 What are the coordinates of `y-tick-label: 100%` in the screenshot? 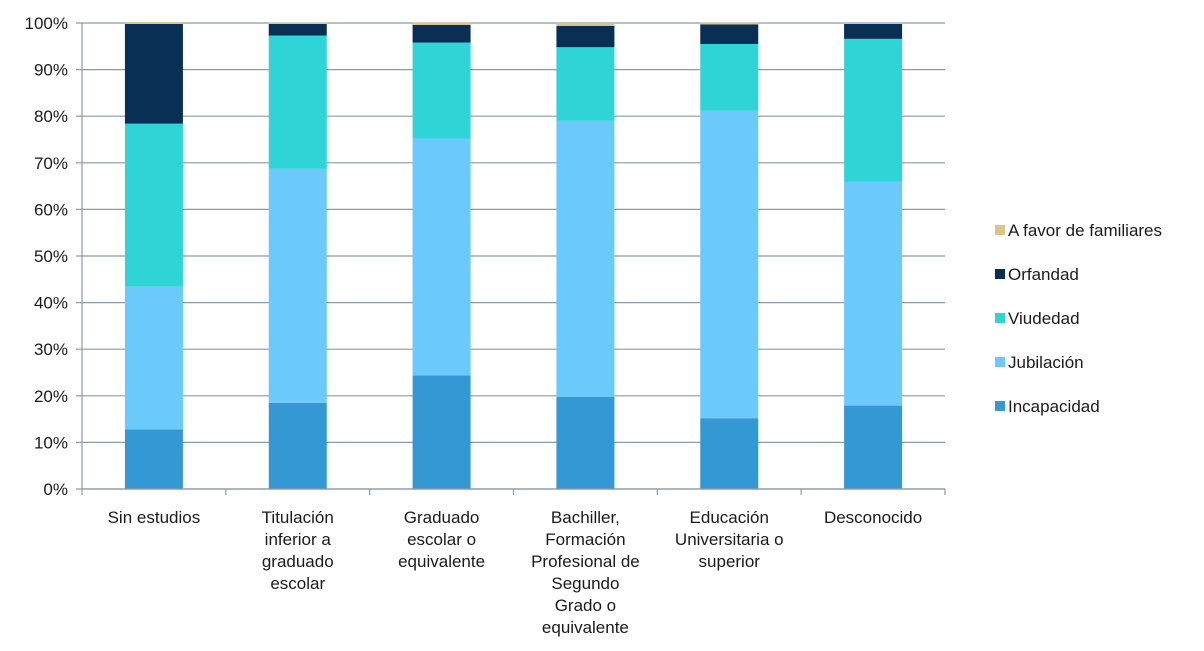 It's located at (46, 23).